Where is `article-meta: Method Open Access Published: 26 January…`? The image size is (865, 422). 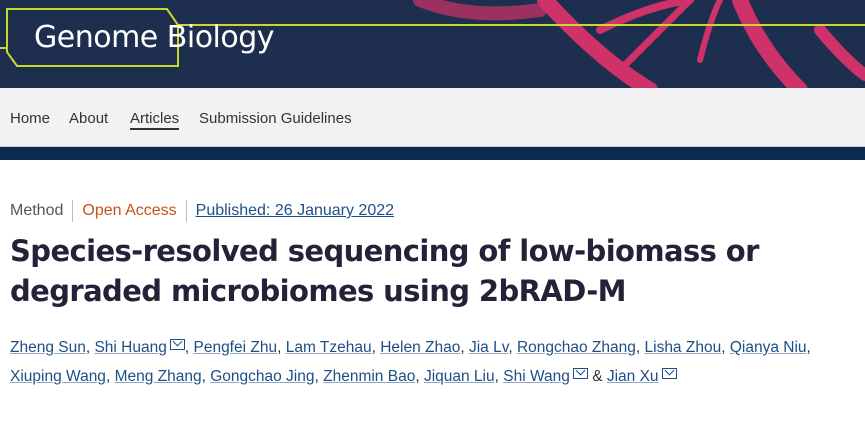 article-meta: Method Open Access Published: 26 January… is located at coordinates (202, 211).